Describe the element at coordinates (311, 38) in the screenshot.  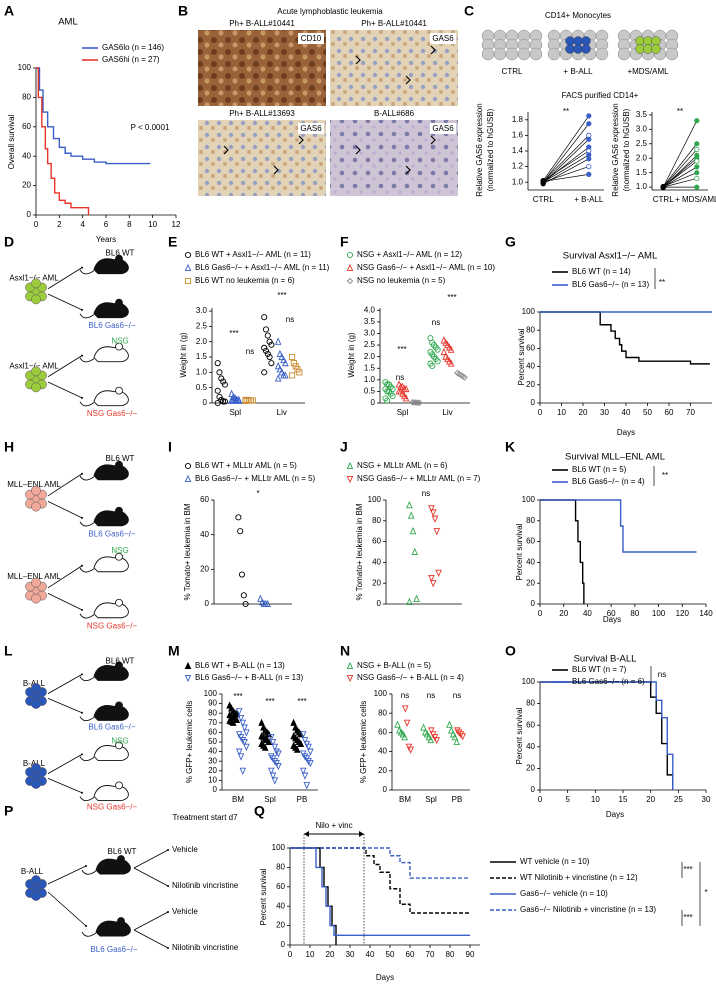
I see `image-stain: CD10` at that location.